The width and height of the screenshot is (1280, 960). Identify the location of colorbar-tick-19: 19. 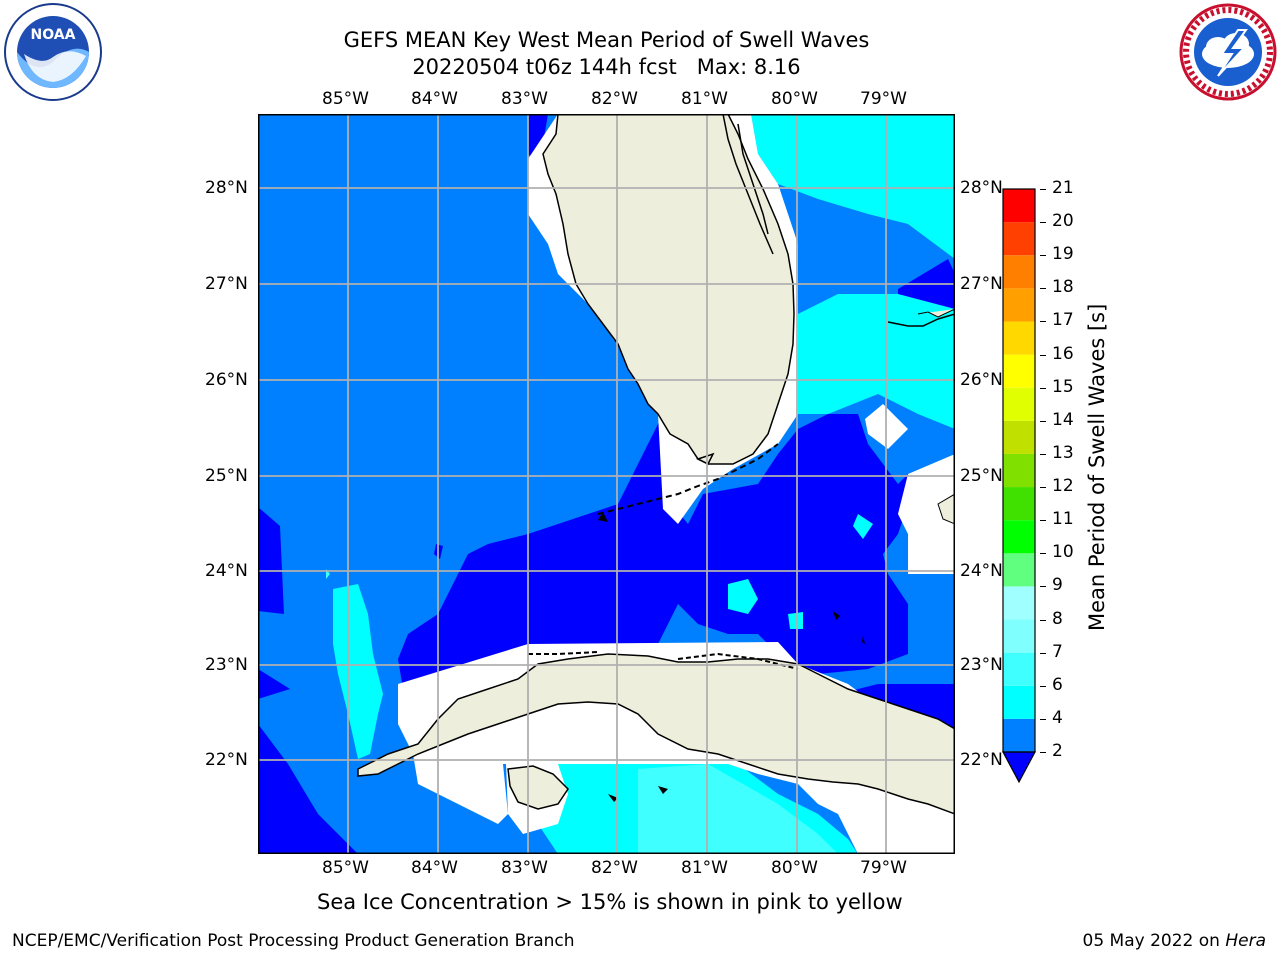
(1063, 254).